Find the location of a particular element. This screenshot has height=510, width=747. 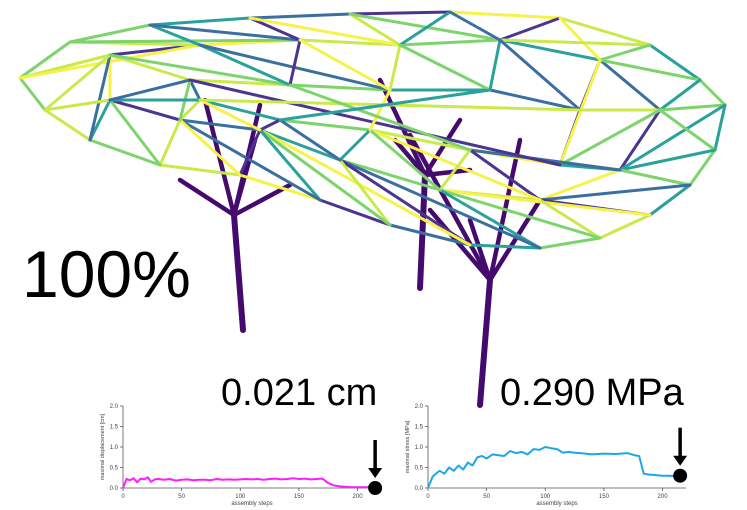

series-line-stress is located at coordinates (554, 467).